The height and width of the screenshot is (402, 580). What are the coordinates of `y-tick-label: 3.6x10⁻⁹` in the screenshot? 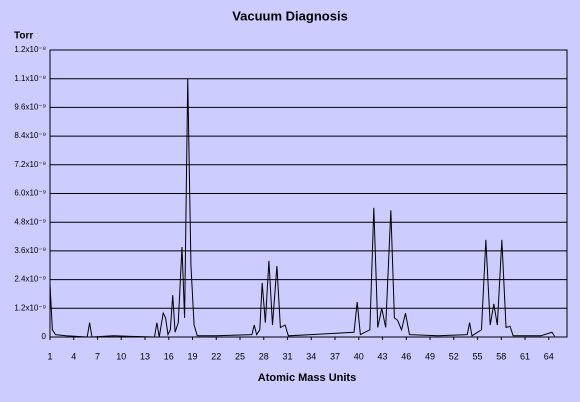 It's located at (30, 250).